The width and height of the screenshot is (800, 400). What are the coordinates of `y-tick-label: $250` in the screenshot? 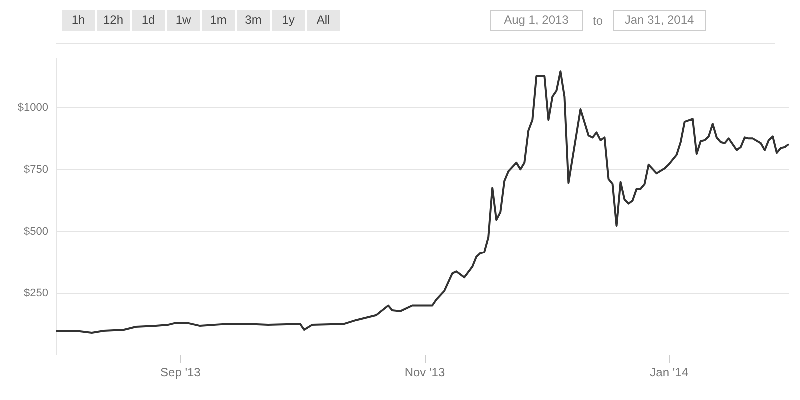 It's located at (36, 294).